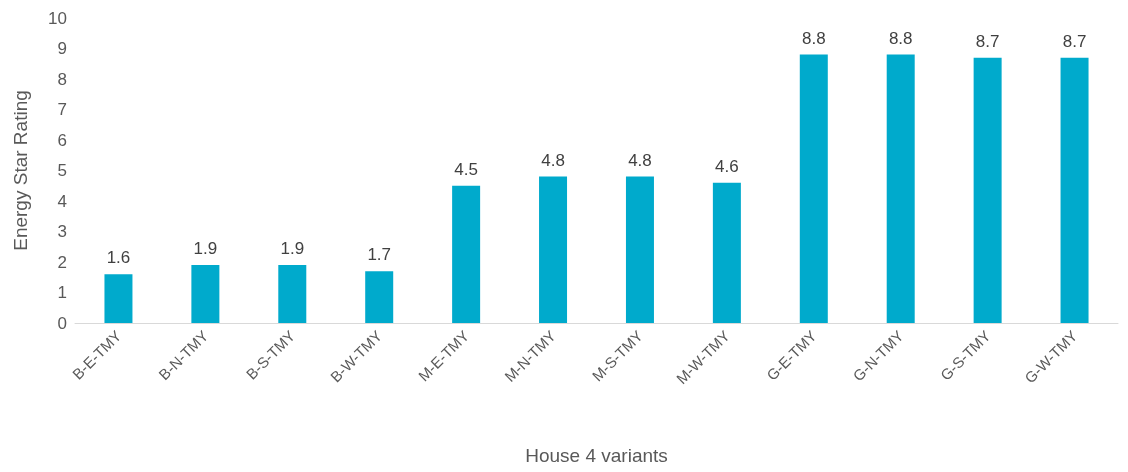 The height and width of the screenshot is (472, 1128). What do you see at coordinates (62, 140) in the screenshot?
I see `y-tick-label: 6` at bounding box center [62, 140].